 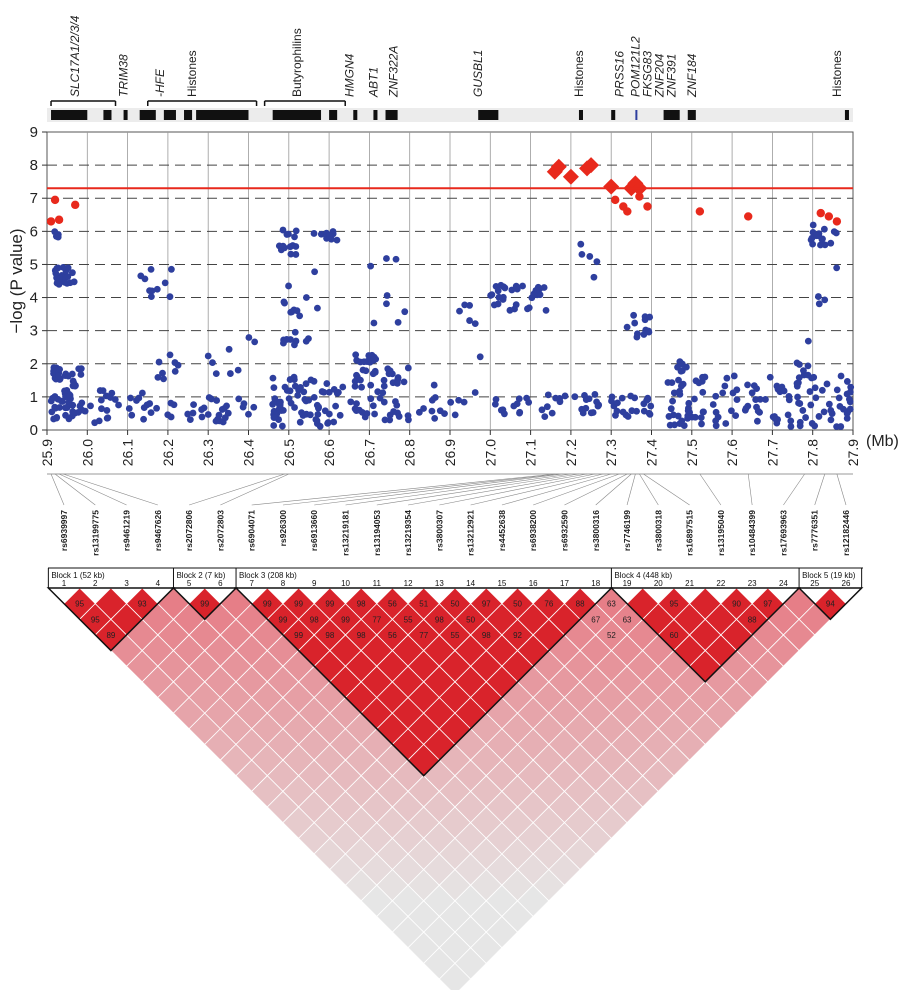 I want to click on snp-label: rs13212921, so click(x=471, y=533).